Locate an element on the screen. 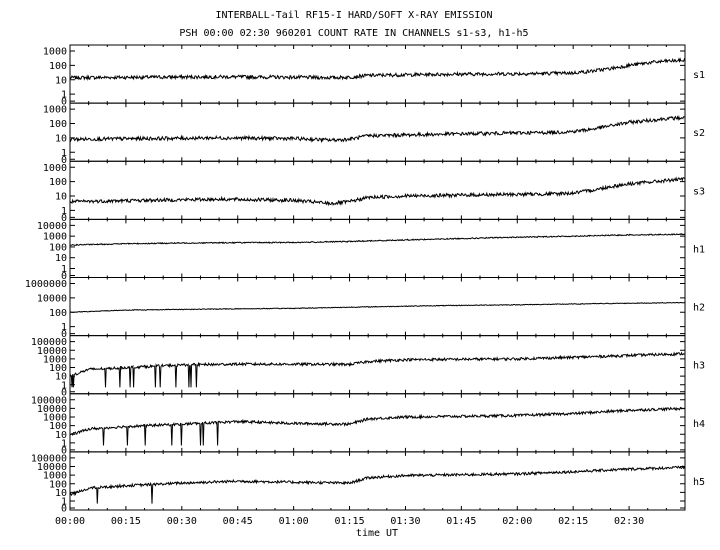  x-tick-label: 00:30 is located at coordinates (182, 521).